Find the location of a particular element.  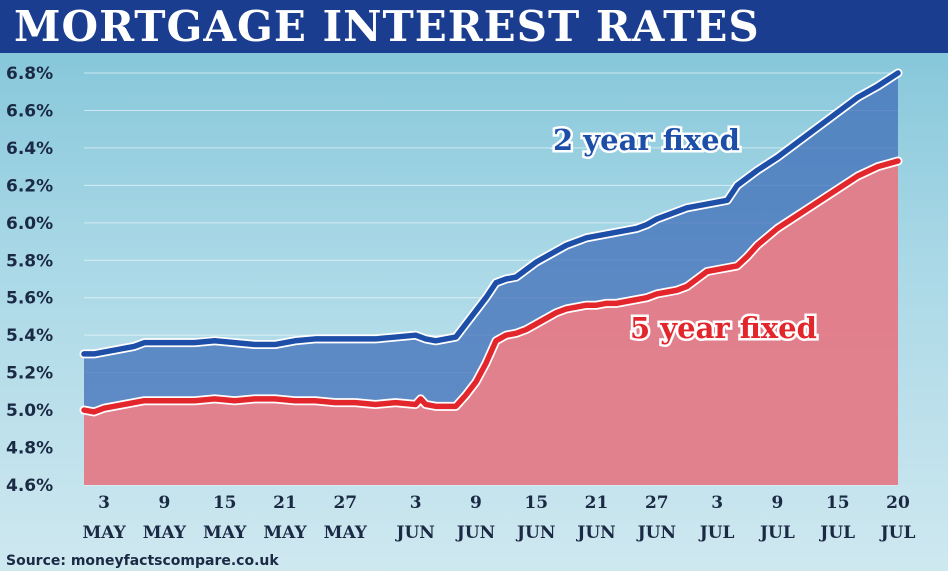

y-tick-label: 5.6% is located at coordinates (29, 299).